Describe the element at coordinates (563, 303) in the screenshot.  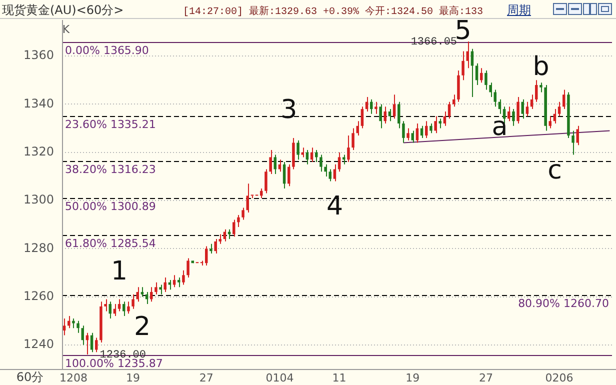
I see `ref-line-label: 80.90% 1260.70` at that location.